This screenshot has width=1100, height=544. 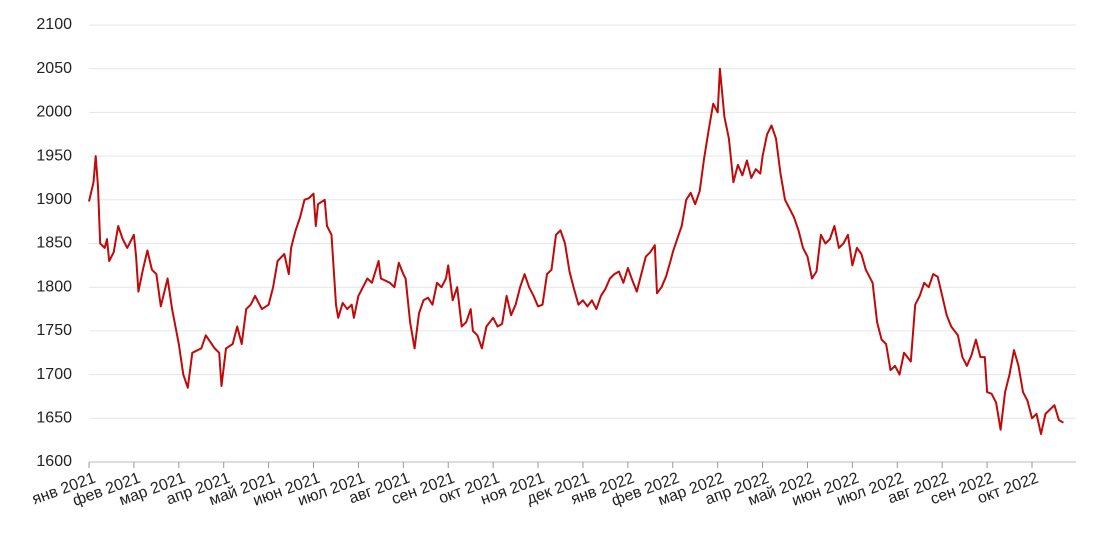 What do you see at coordinates (54, 24) in the screenshot?
I see `y-tick-label: 2100` at bounding box center [54, 24].